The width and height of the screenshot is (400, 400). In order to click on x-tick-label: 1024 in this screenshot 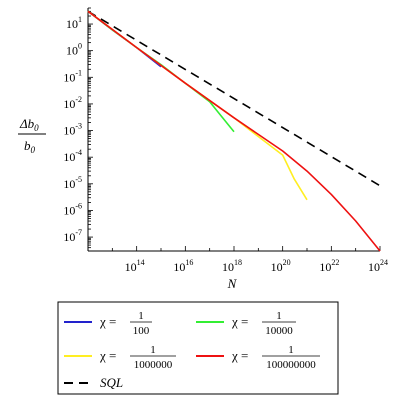, I will do `click(378, 266)`.